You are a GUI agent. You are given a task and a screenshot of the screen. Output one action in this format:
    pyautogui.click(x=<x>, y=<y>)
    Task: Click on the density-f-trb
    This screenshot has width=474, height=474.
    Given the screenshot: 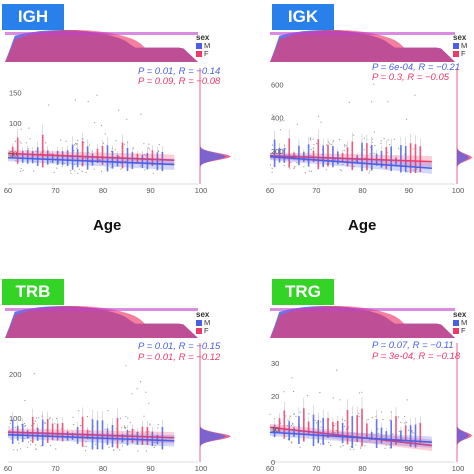 What is the action you would take?
    pyautogui.click(x=101, y=322)
    